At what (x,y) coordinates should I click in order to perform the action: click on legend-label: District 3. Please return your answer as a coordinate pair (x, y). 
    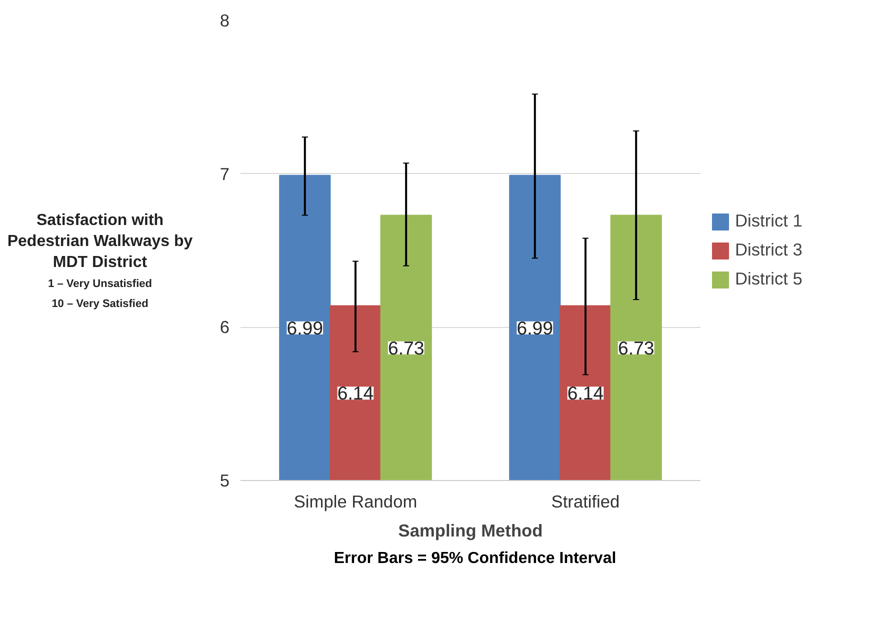
    Looking at the image, I should click on (768, 250).